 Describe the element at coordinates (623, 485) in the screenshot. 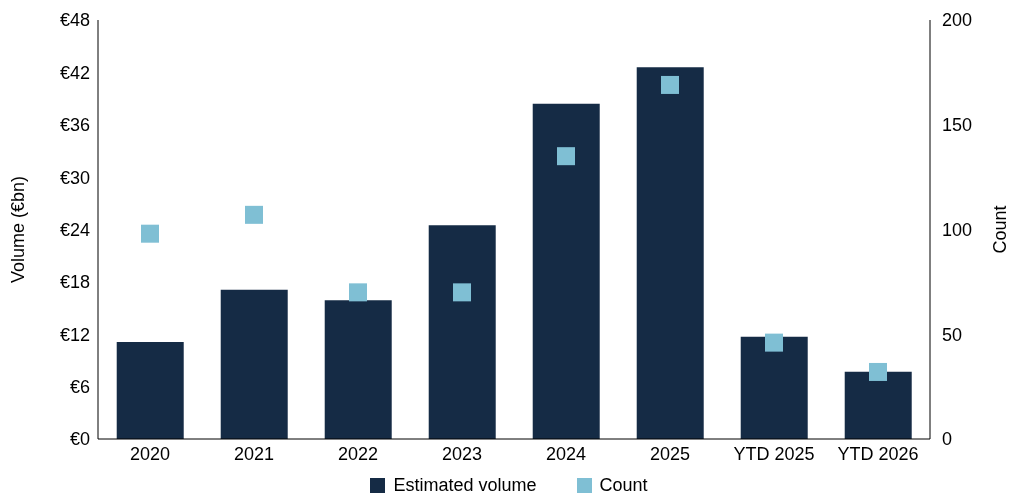

I see `legend-label: Count` at that location.